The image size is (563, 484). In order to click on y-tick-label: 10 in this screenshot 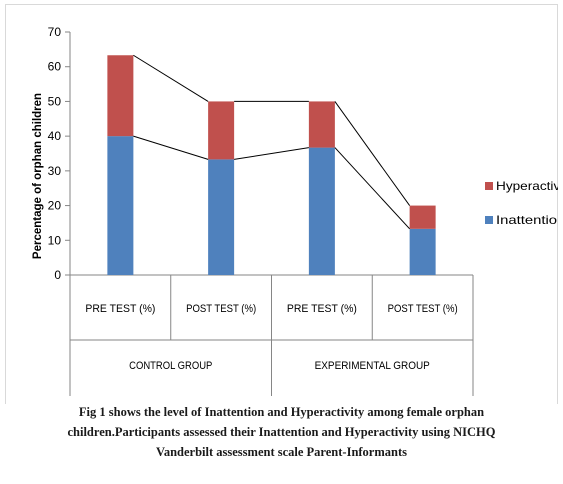, I will do `click(55, 240)`.